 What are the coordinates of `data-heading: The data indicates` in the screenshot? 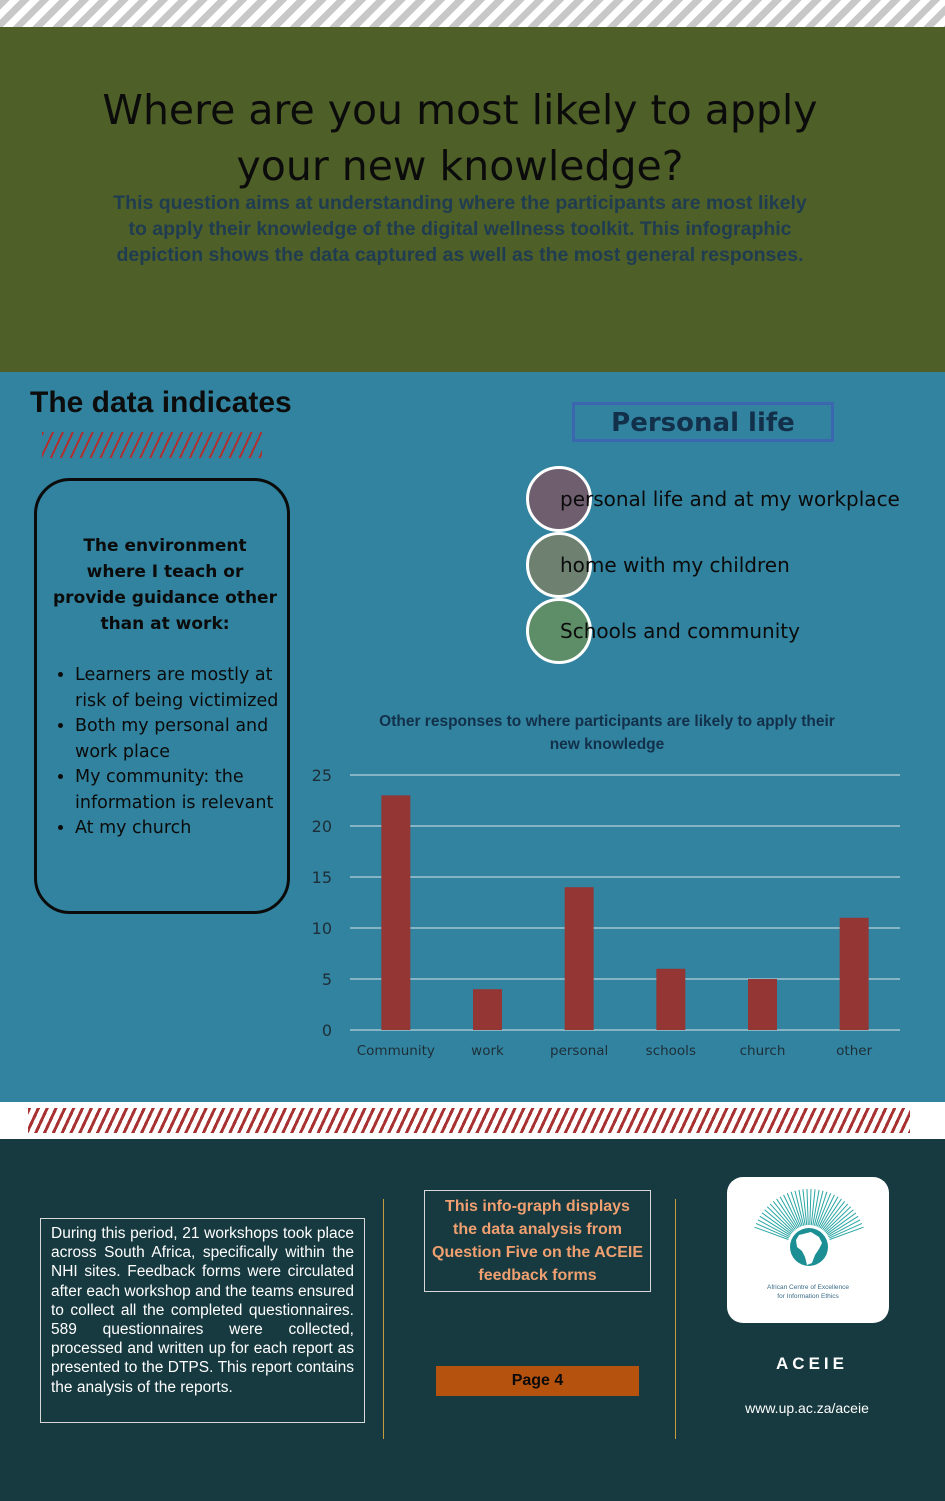 It's located at (161, 402).